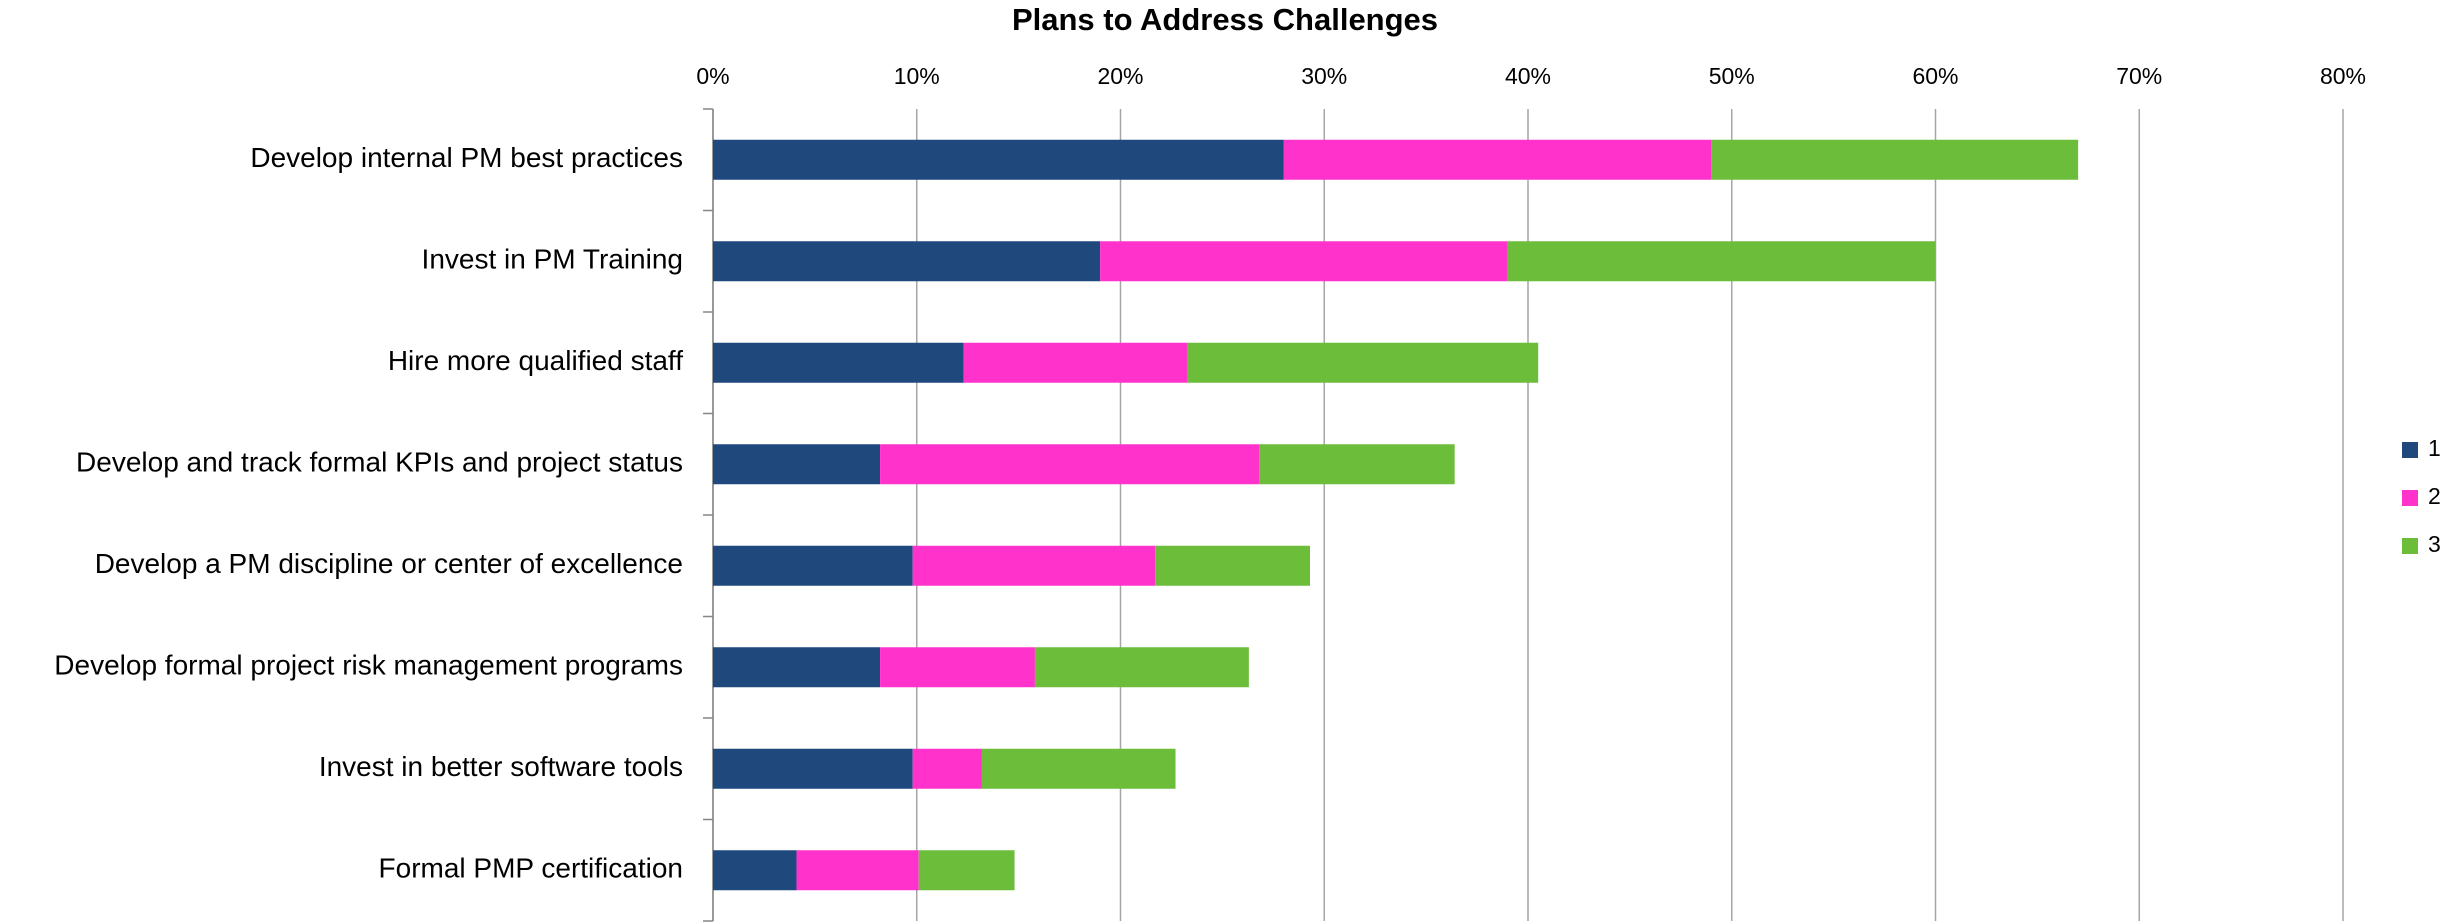 The height and width of the screenshot is (924, 2447). What do you see at coordinates (2434, 448) in the screenshot?
I see `legend-label: 1` at bounding box center [2434, 448].